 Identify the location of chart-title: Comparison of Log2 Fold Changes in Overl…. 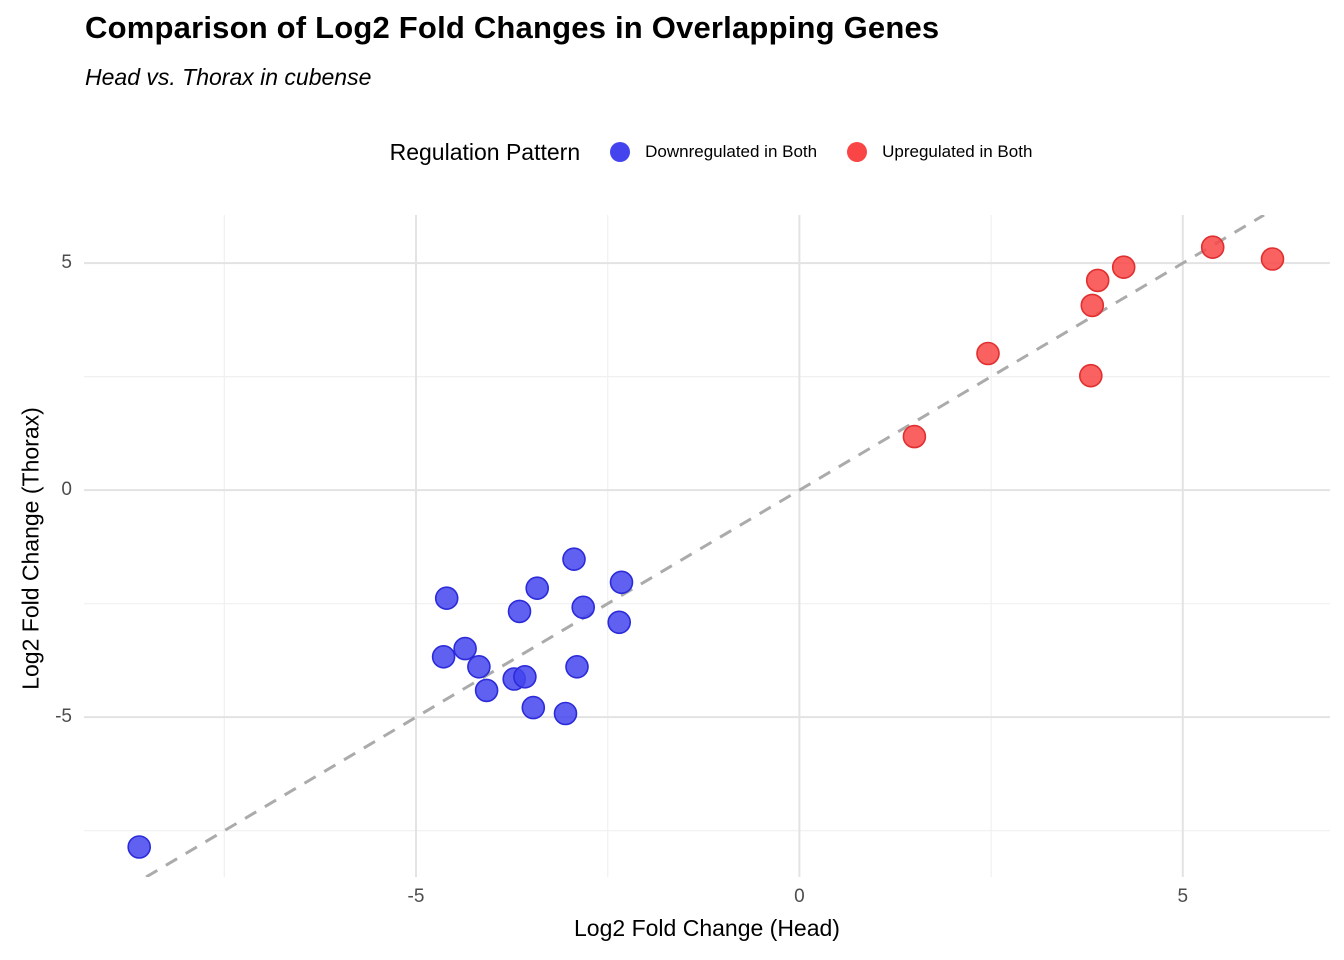
(512, 27).